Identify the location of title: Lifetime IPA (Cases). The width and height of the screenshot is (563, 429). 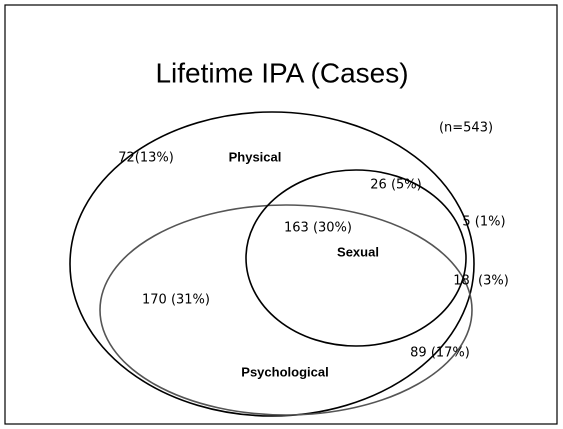
(281, 72).